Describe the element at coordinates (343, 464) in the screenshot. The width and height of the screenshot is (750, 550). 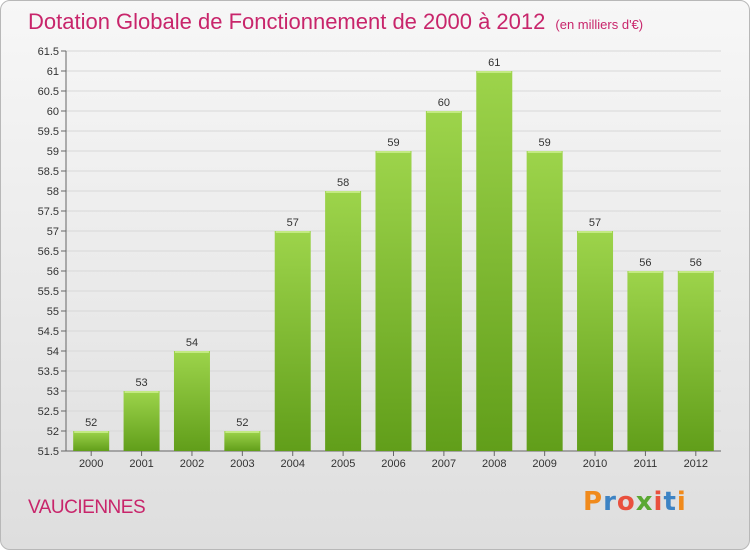
I see `x-tick-label: 2005` at that location.